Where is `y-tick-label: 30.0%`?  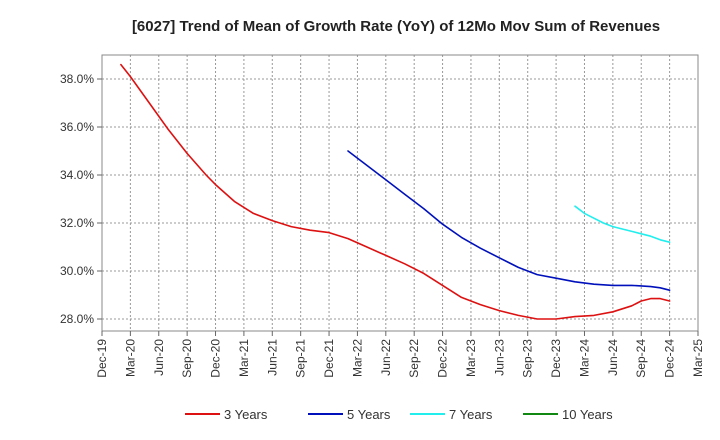
y-tick-label: 30.0% is located at coordinates (77, 271).